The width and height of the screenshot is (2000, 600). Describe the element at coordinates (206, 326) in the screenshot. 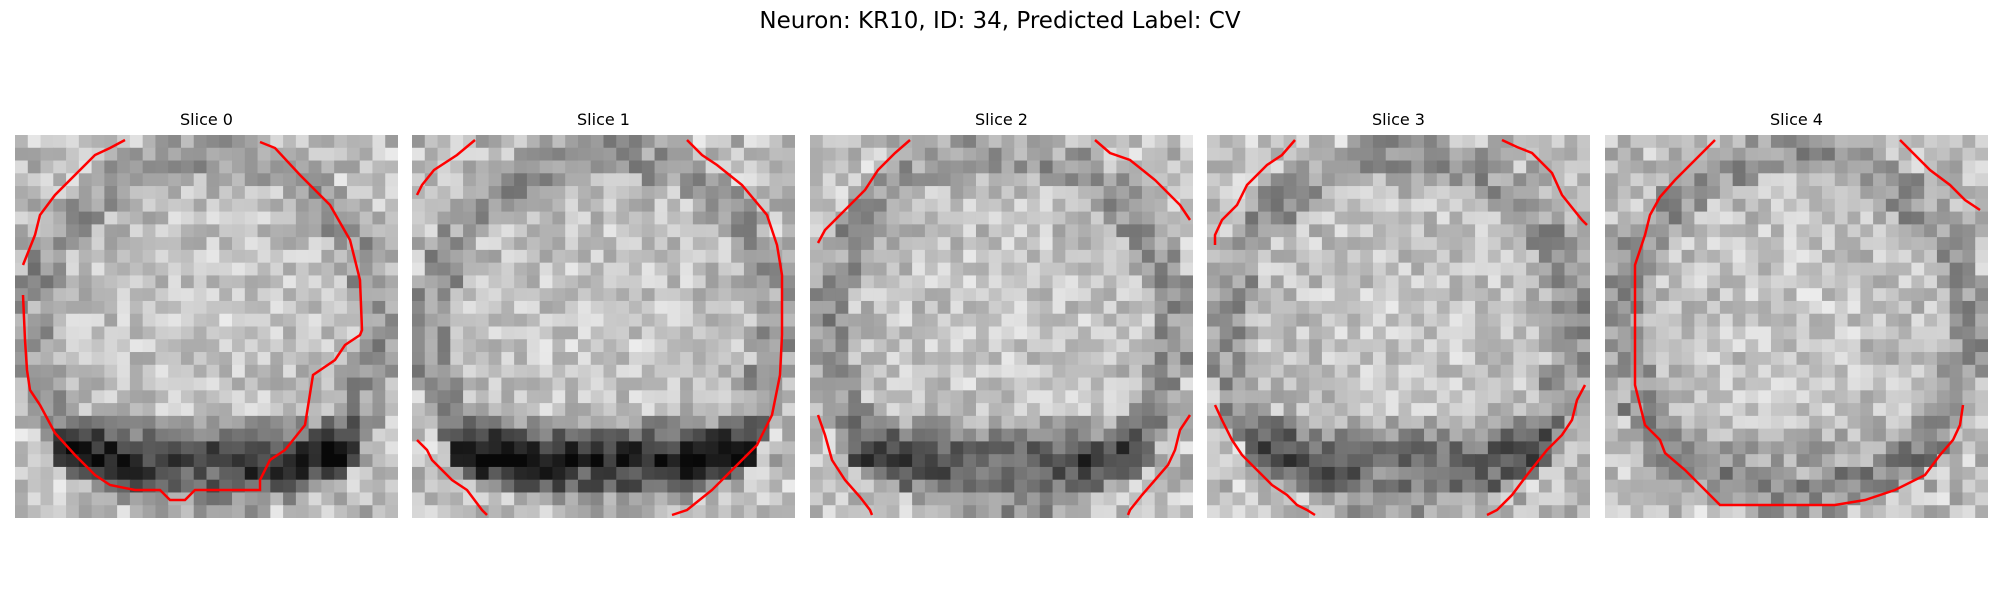

I see `slice-0-image` at that location.